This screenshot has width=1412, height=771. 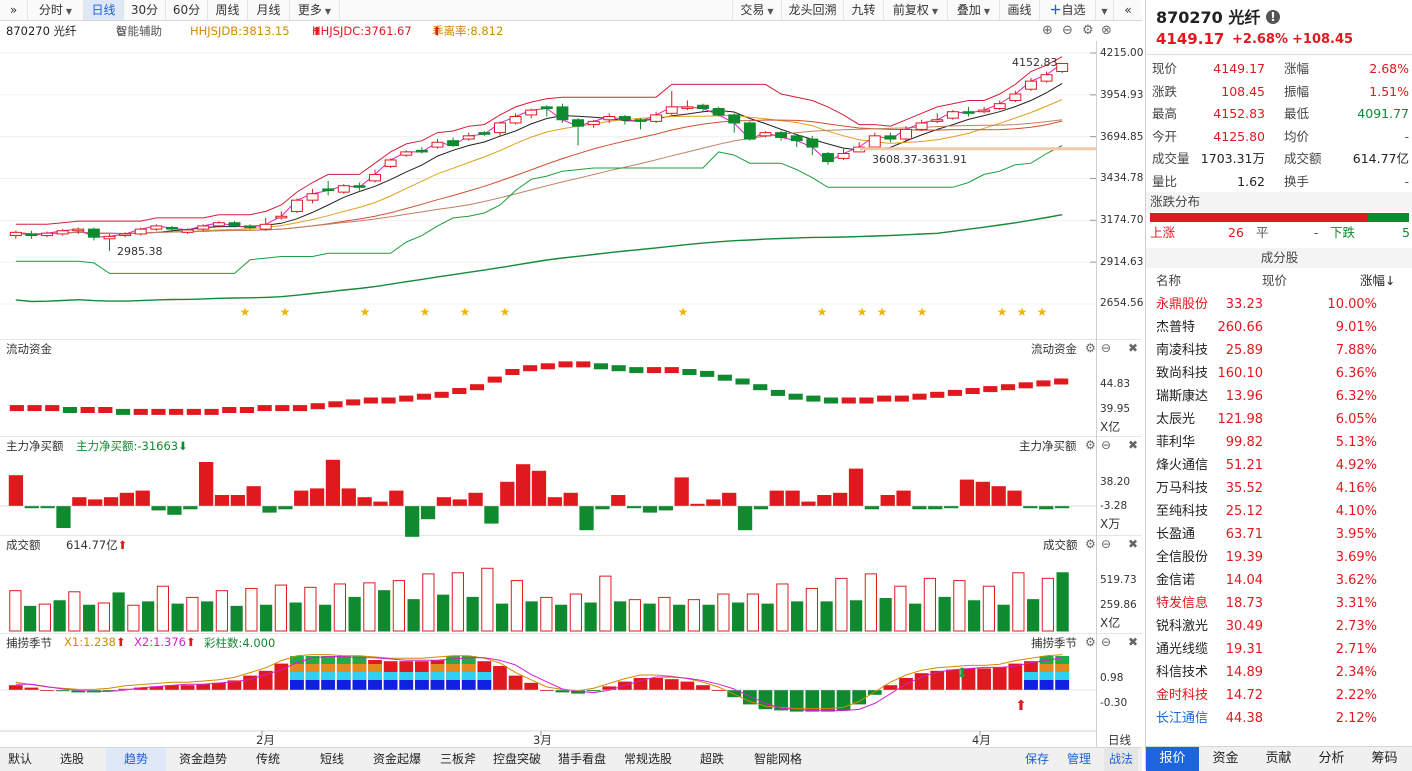 I want to click on bottom-tab-lieshou: 猎手看盘, so click(x=581, y=759).